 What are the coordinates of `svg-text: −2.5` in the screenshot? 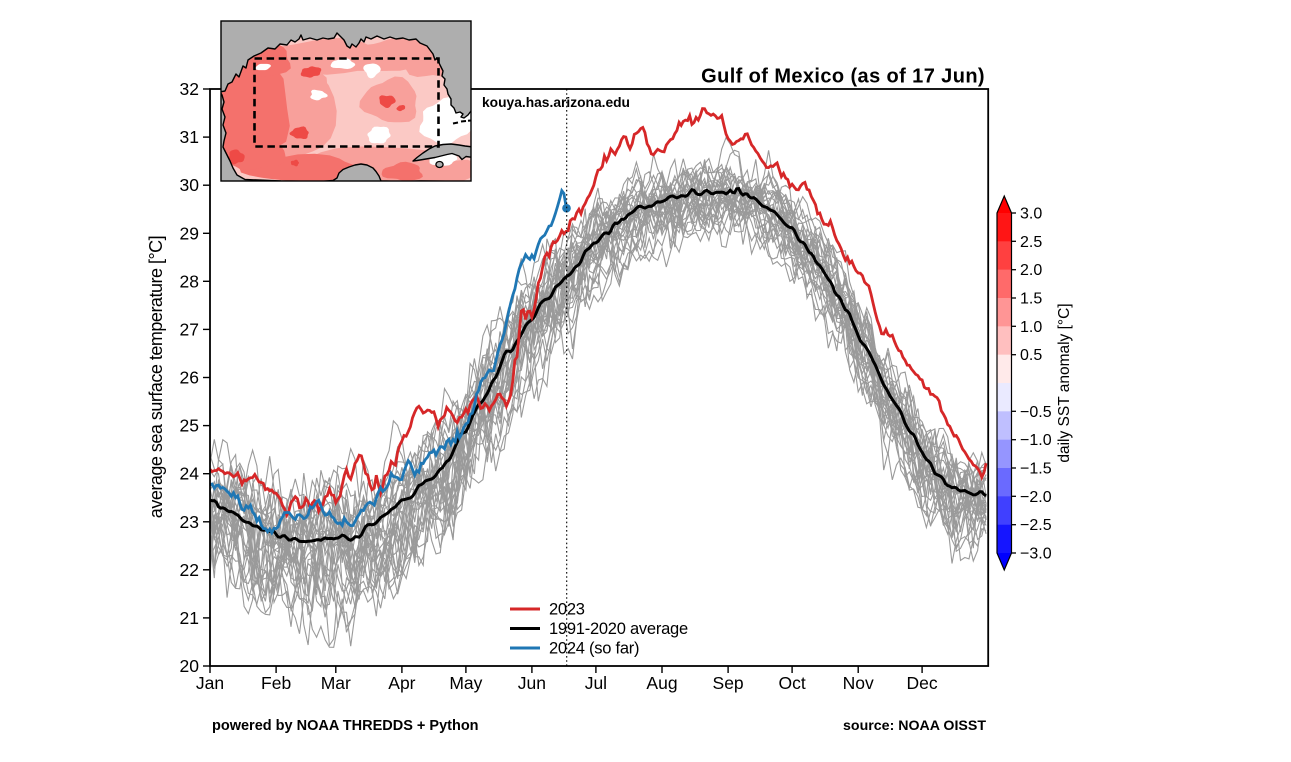 It's located at (1036, 525).